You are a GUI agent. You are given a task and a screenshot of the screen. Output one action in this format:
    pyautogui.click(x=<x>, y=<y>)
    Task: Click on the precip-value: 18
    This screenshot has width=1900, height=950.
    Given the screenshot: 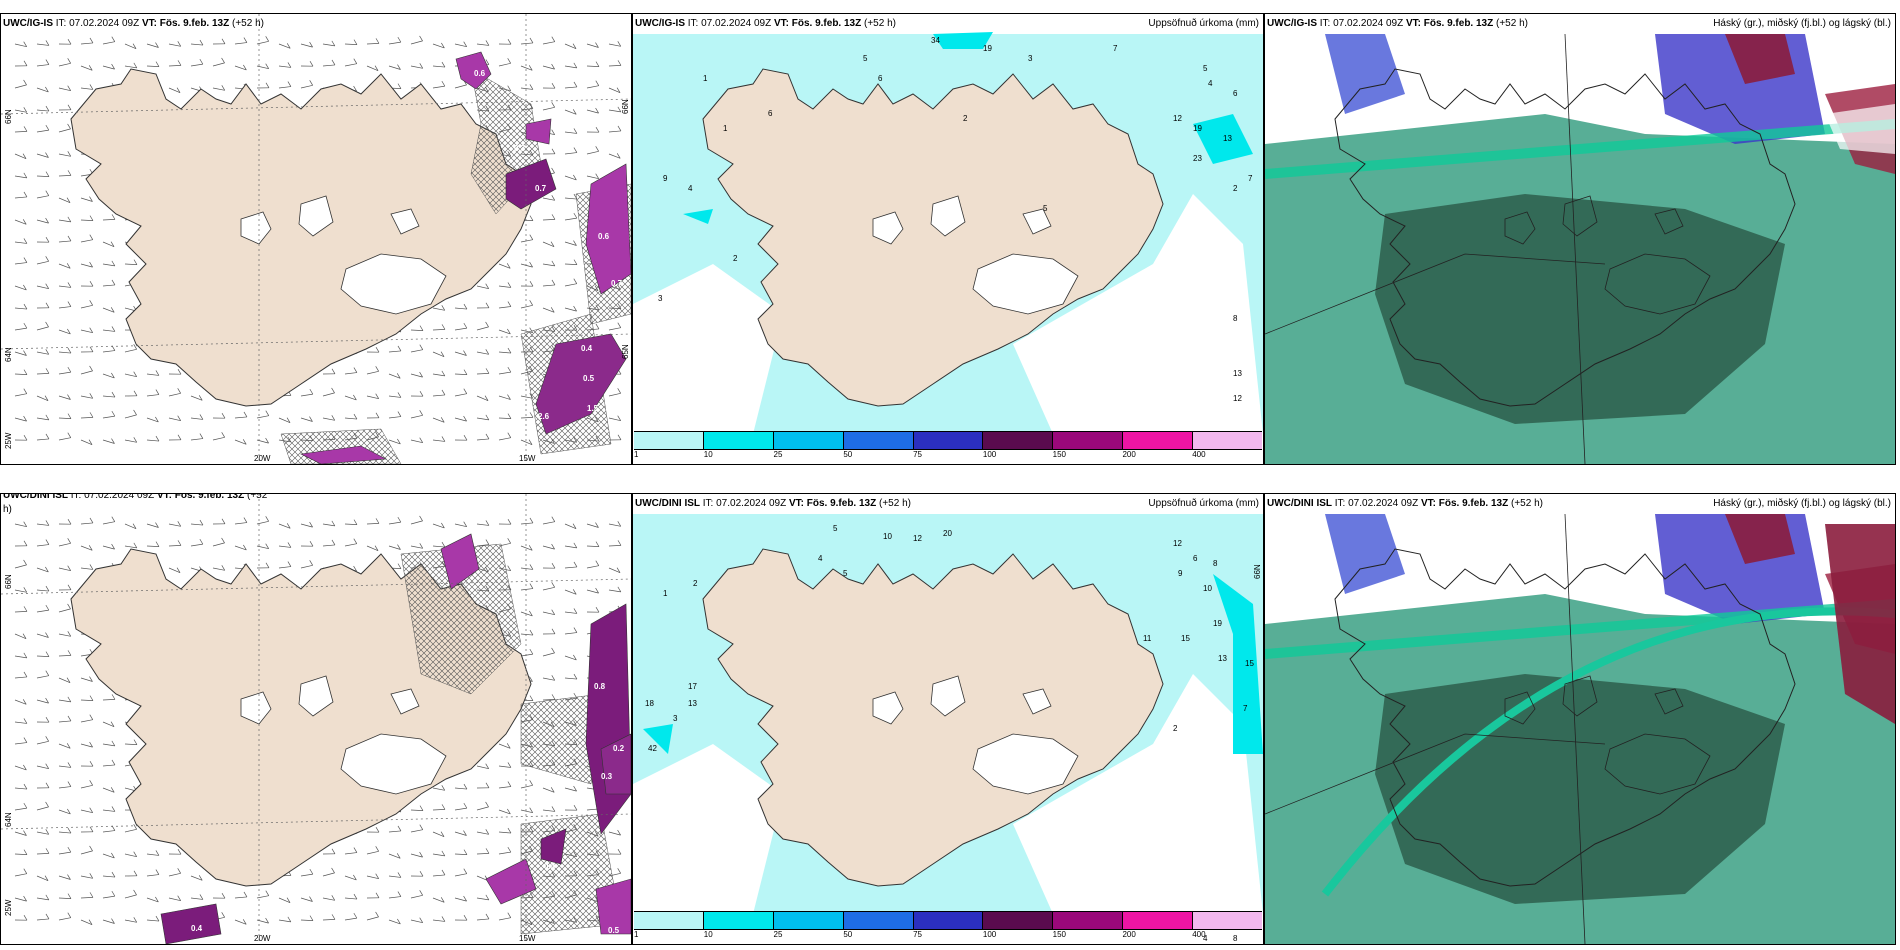 What is the action you would take?
    pyautogui.click(x=649, y=703)
    